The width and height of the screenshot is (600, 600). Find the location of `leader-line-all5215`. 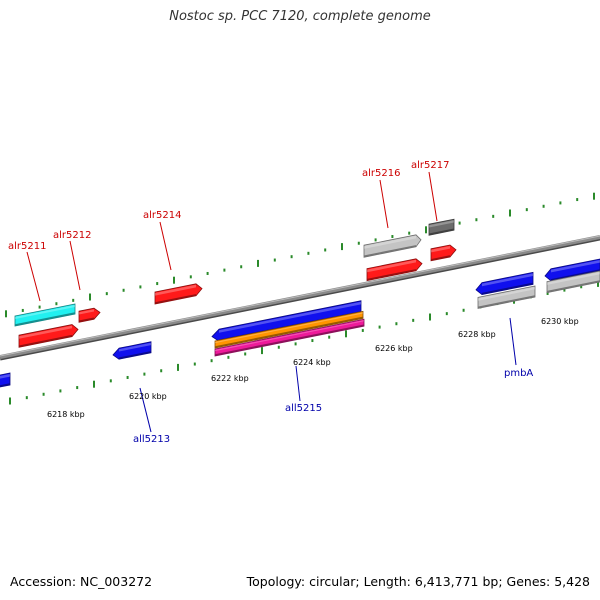

leader-line-all5215 is located at coordinates (298, 383).